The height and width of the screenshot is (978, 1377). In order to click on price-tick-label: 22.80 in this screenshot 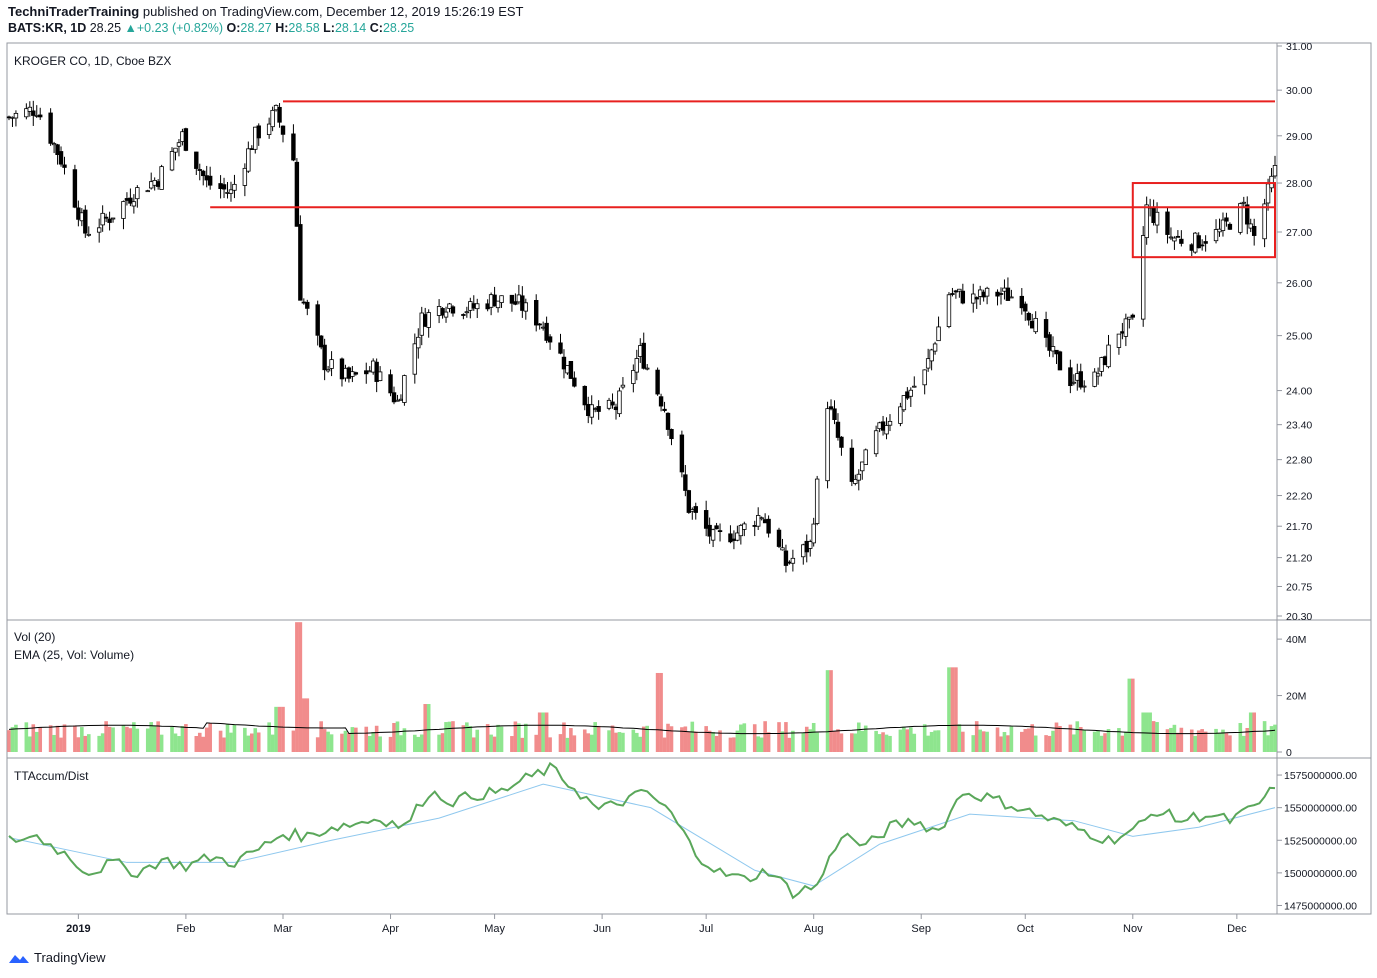, I will do `click(1299, 461)`.